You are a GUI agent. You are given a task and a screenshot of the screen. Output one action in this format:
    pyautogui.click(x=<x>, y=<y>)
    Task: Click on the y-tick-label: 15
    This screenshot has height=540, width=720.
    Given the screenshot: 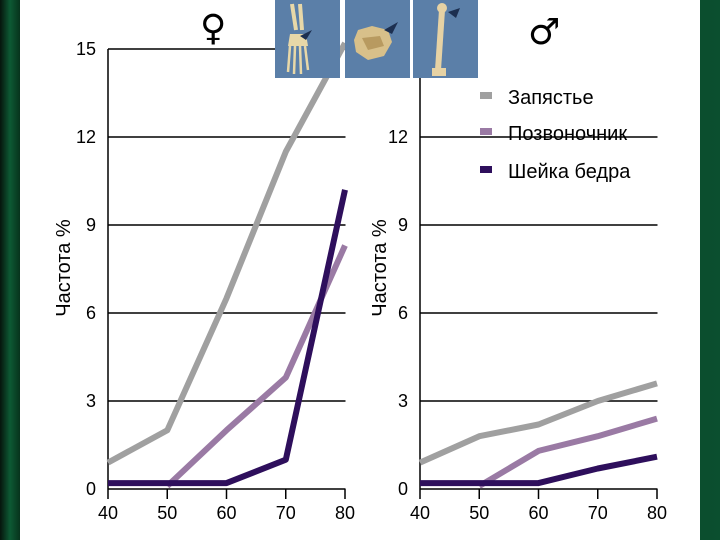 What is the action you would take?
    pyautogui.click(x=86, y=49)
    